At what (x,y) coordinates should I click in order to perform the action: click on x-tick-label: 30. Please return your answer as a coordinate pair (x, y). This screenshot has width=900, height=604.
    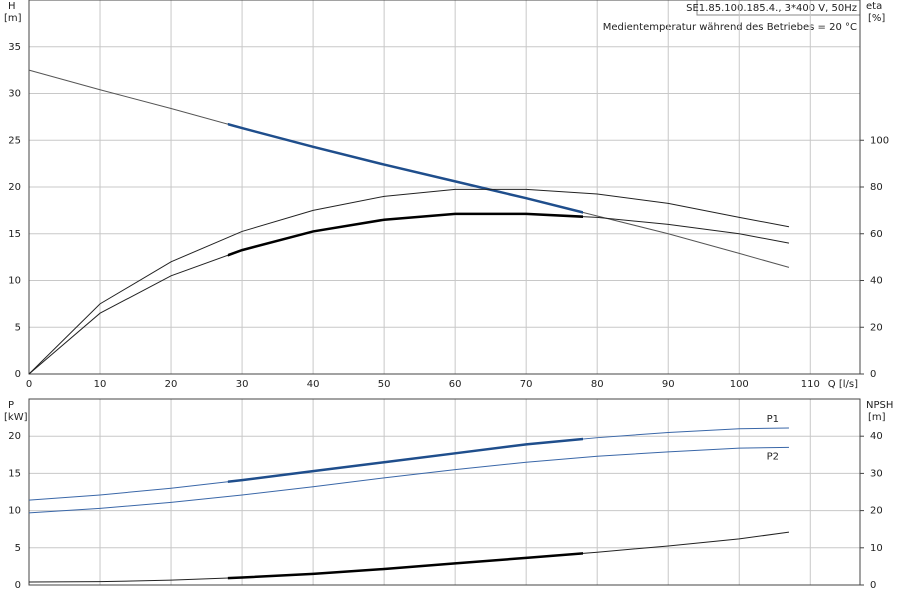
    Looking at the image, I should click on (242, 384).